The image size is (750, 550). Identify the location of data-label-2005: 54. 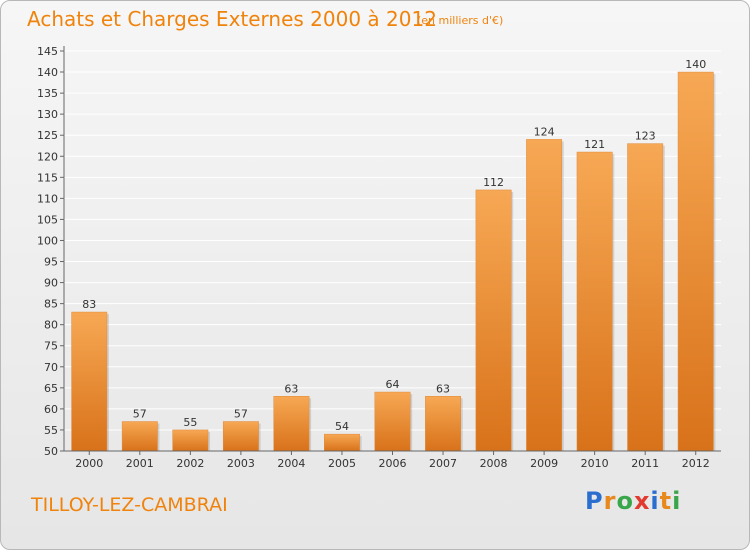
(342, 426).